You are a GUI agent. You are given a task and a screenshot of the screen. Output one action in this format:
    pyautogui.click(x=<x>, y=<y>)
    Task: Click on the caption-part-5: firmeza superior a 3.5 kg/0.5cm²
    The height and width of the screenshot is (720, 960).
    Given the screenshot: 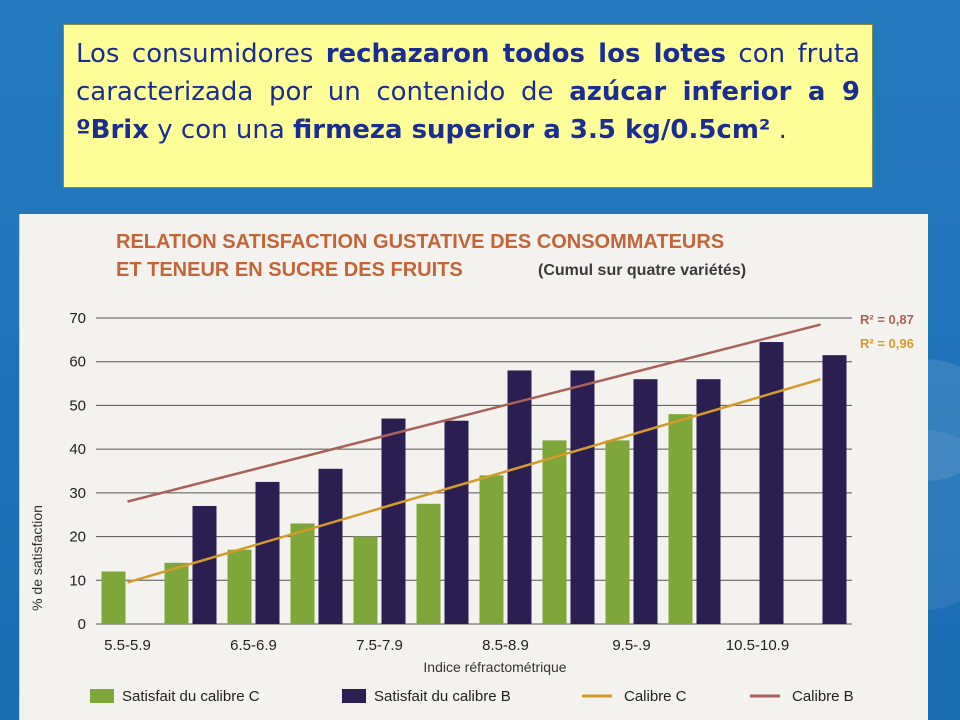 What is the action you would take?
    pyautogui.click(x=532, y=130)
    